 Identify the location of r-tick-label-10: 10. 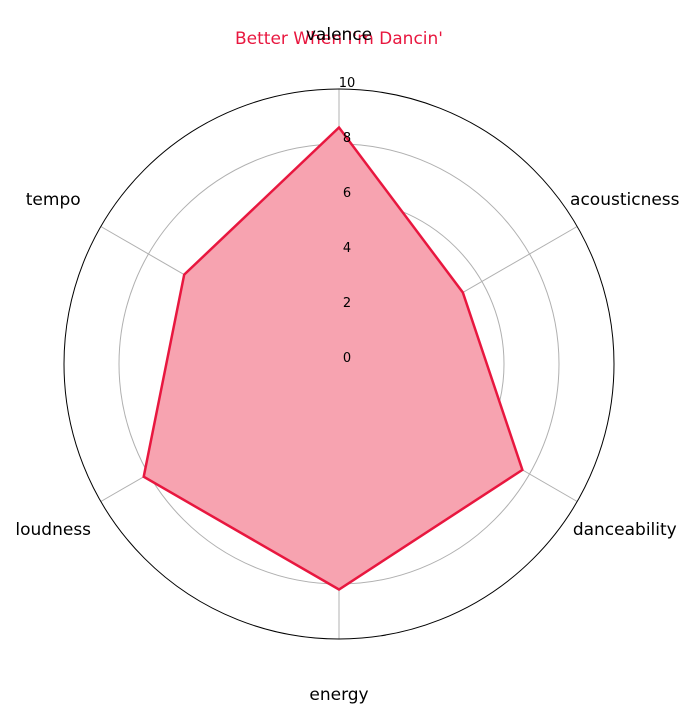
(347, 83).